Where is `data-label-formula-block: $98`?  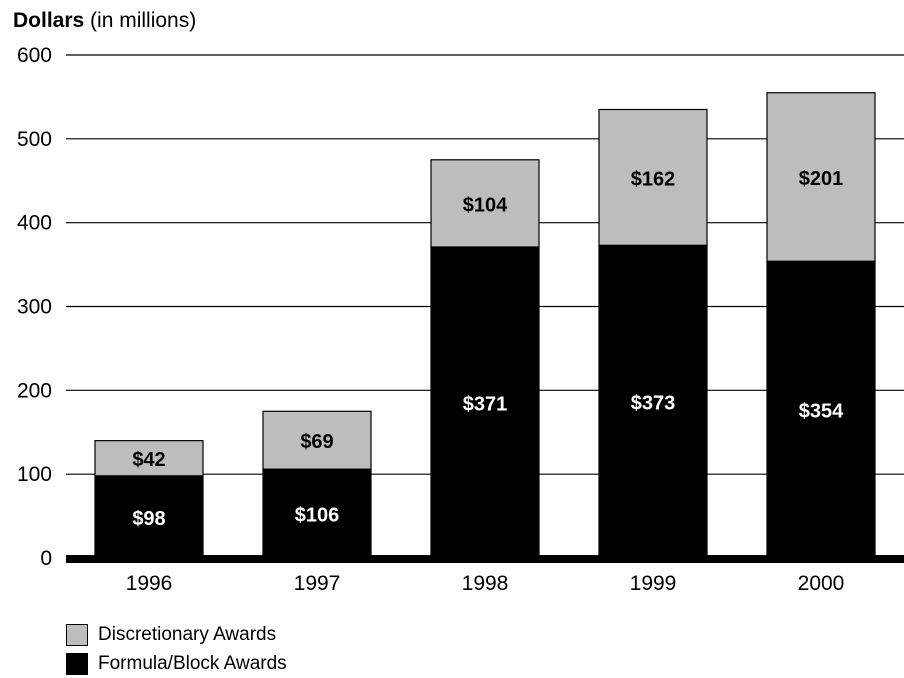 data-label-formula-block: $98 is located at coordinates (148, 519).